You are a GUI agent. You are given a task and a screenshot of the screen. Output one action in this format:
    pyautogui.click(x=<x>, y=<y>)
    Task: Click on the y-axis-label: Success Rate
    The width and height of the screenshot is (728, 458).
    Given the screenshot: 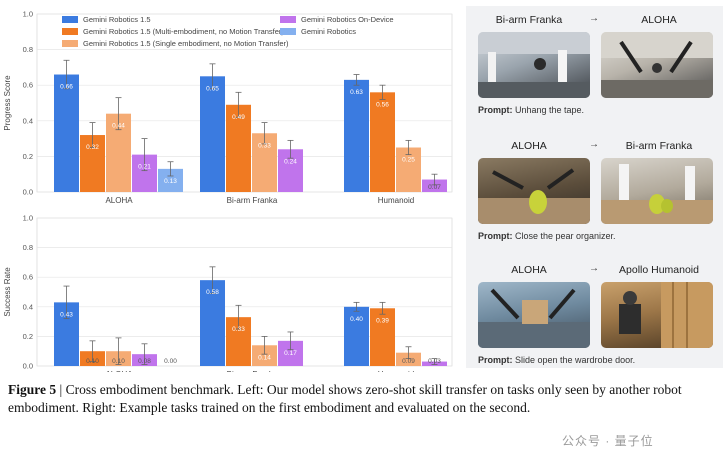 What is the action you would take?
    pyautogui.click(x=7, y=292)
    